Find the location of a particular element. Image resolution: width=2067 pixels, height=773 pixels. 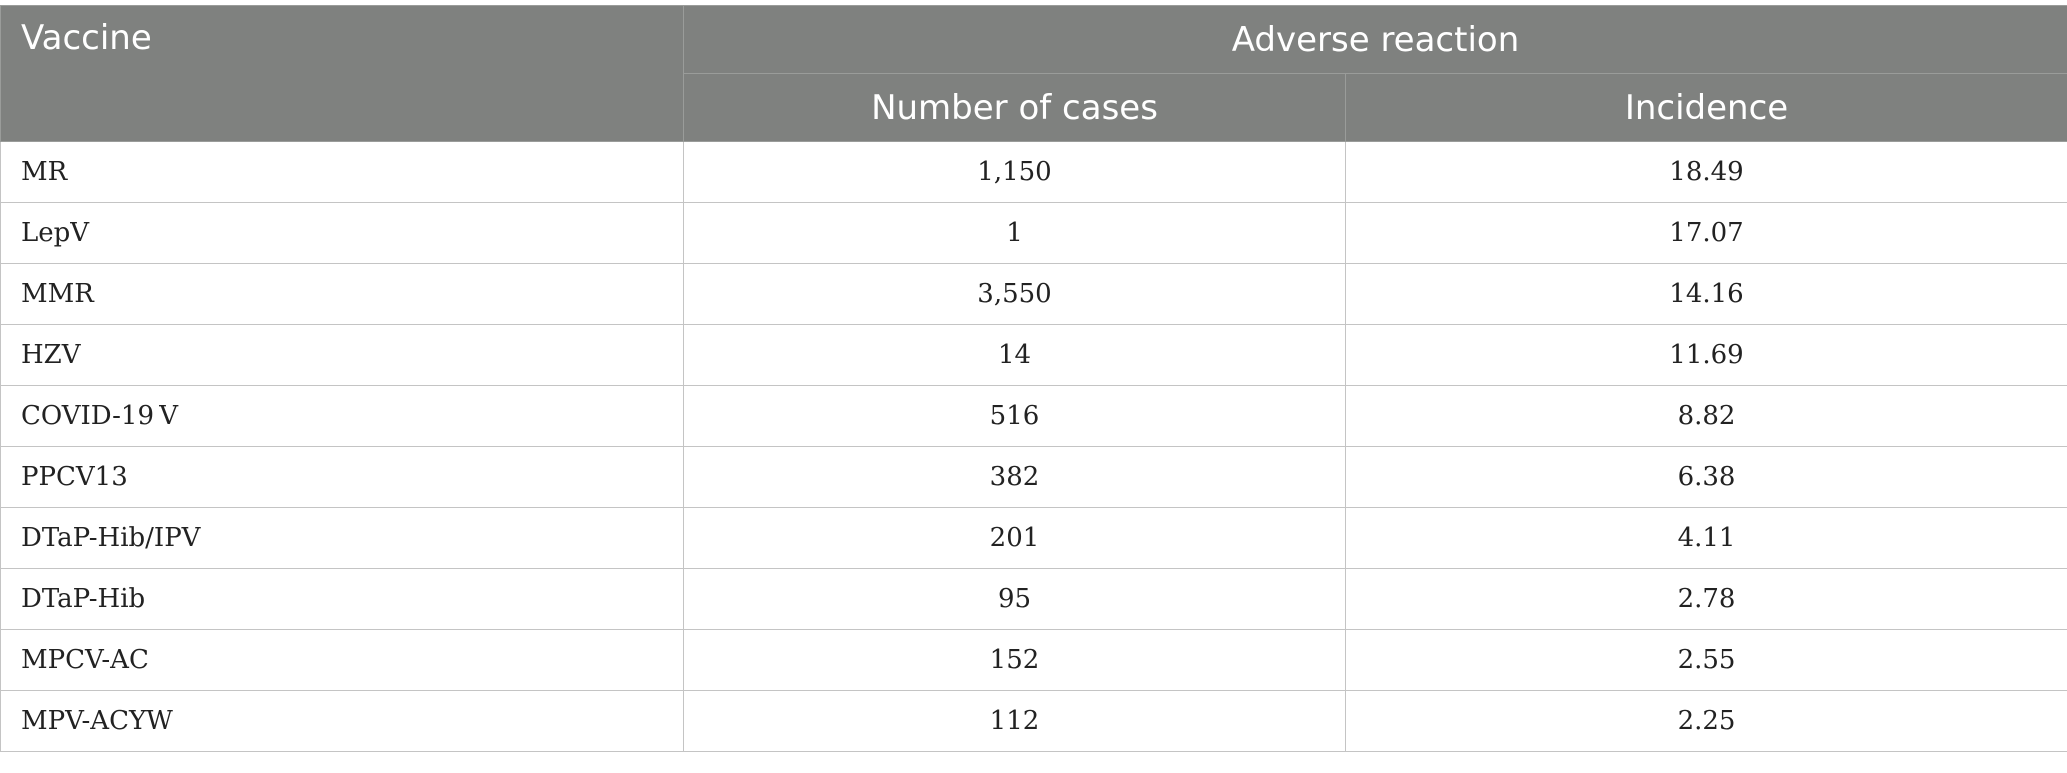

table-row: COVID-19 V 516 8.82 is located at coordinates (1033, 416).